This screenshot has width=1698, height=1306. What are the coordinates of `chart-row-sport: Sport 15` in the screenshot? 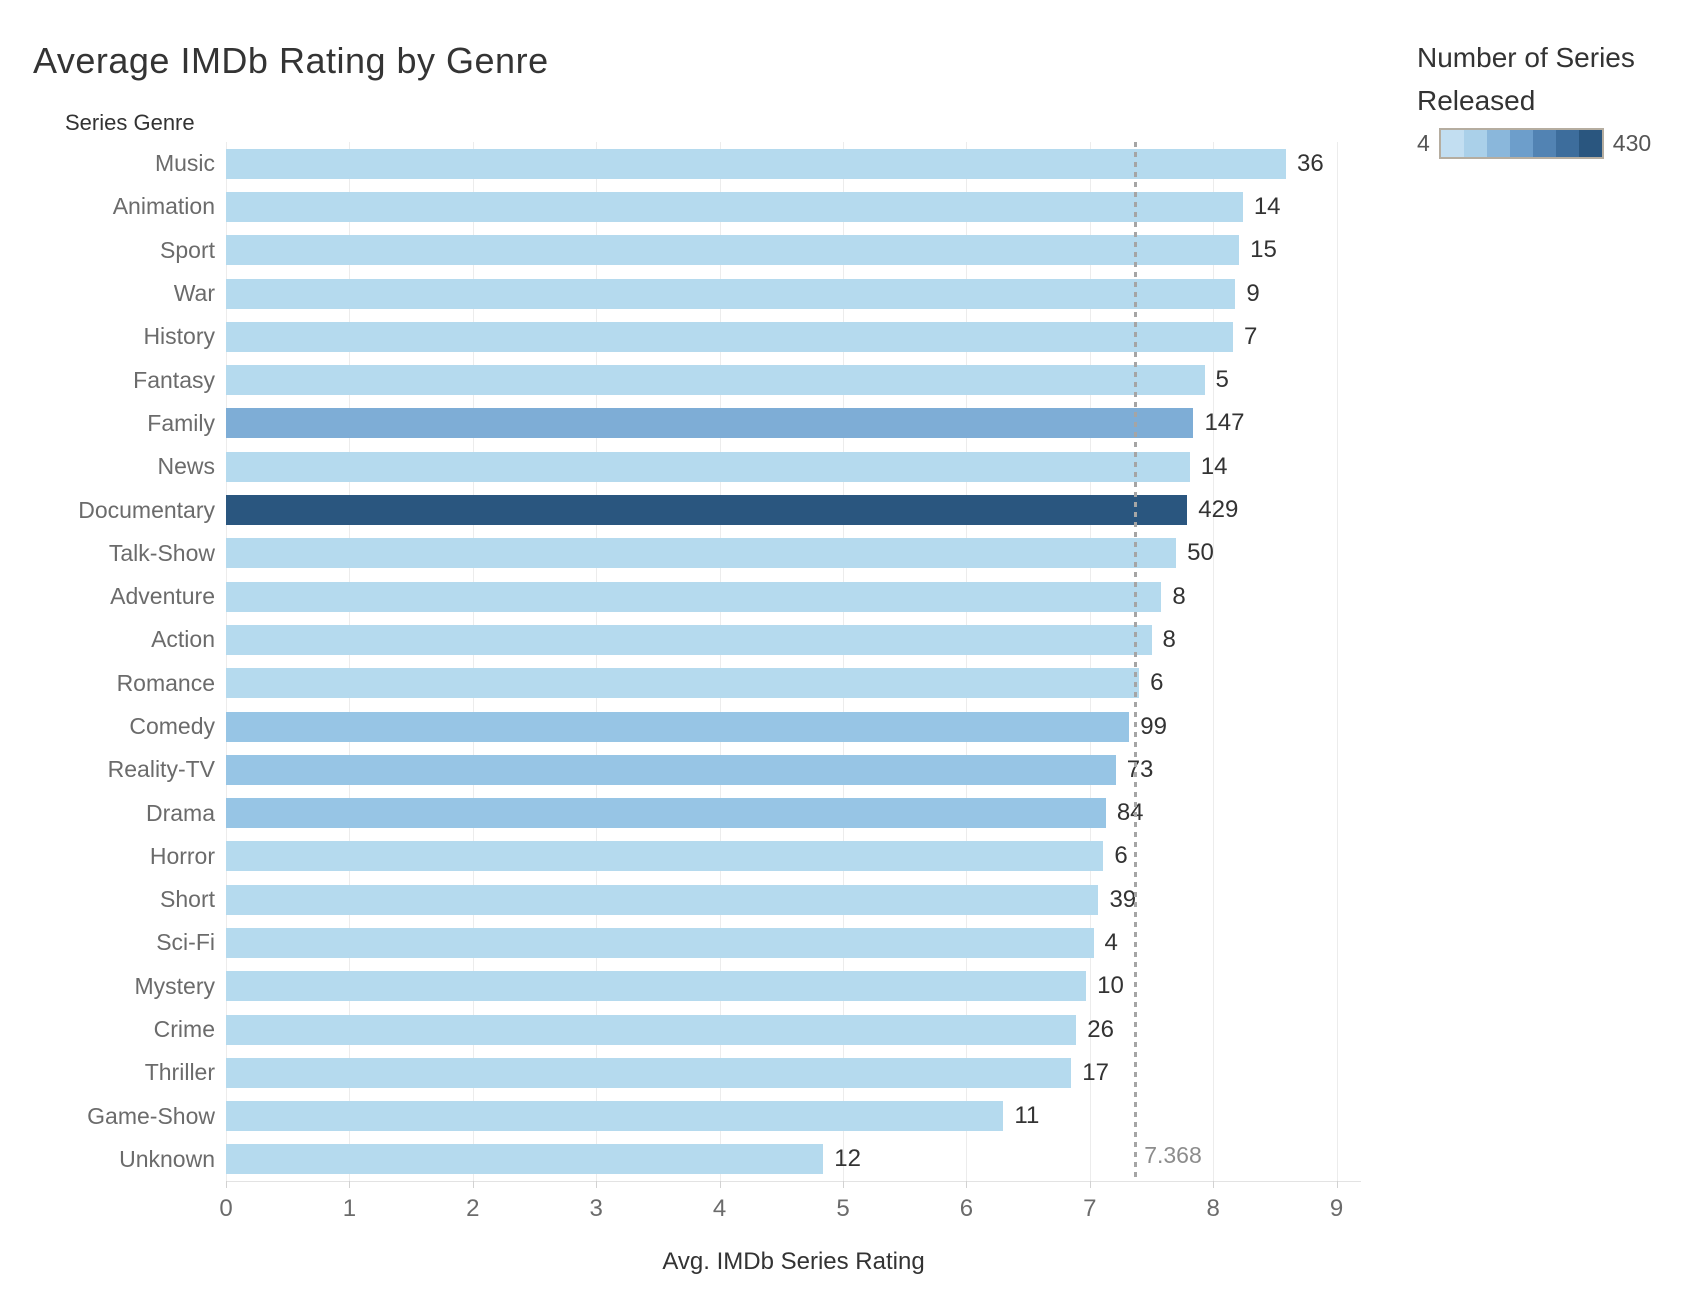 It's located at (849, 250).